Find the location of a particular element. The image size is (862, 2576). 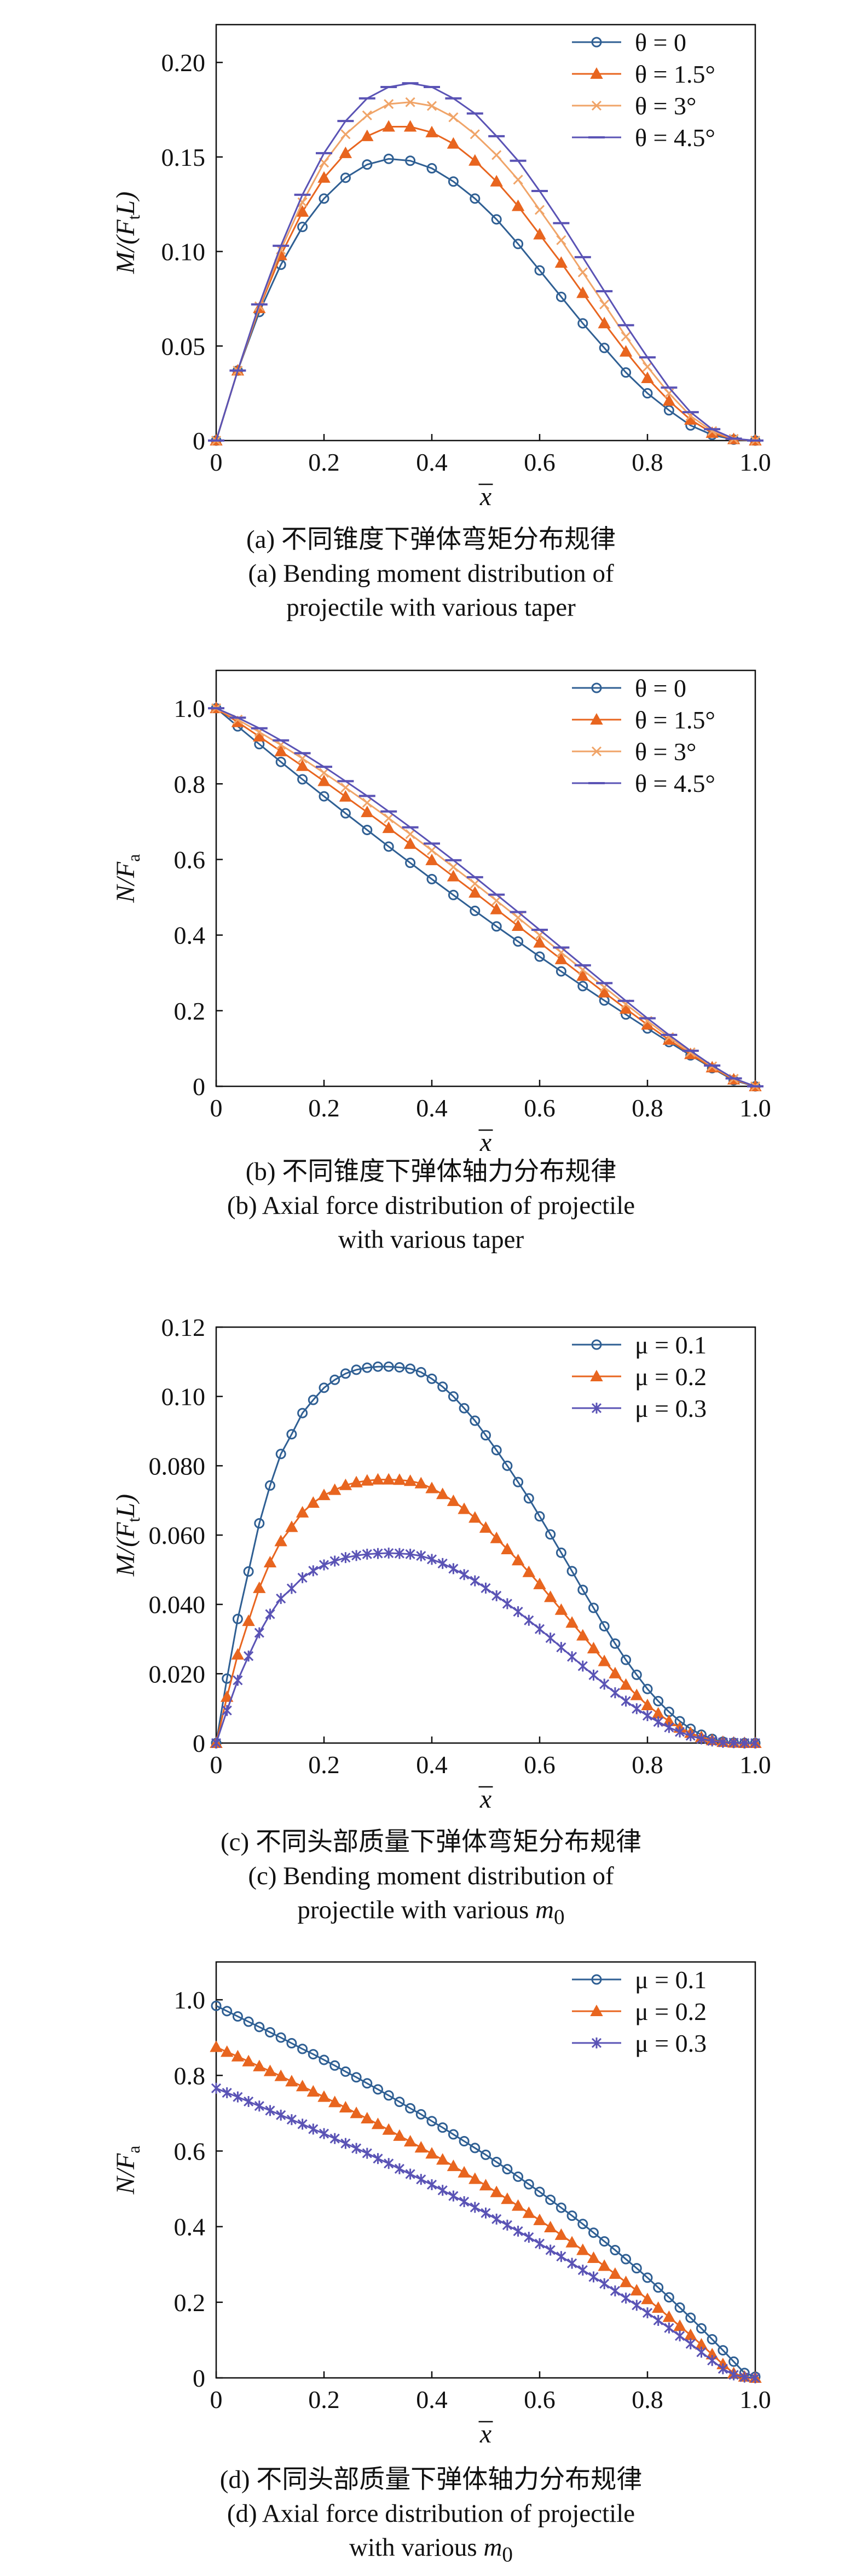

caption-a-en-1: (a) Bending moment distribution of is located at coordinates (431, 573).